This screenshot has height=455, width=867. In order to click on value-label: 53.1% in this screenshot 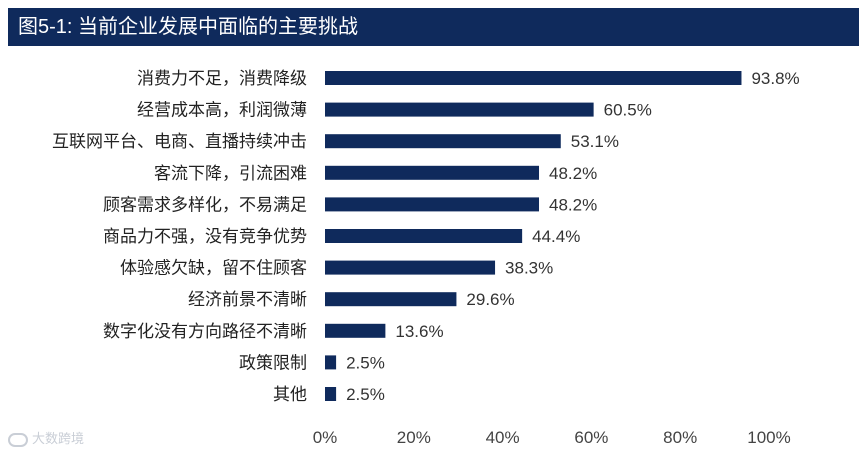, I will do `click(595, 141)`.